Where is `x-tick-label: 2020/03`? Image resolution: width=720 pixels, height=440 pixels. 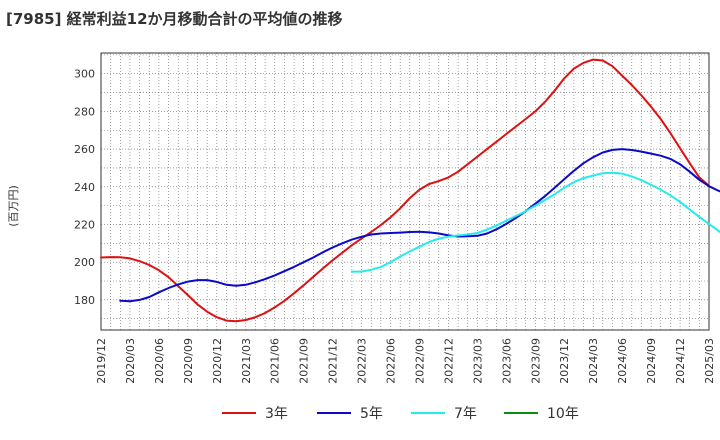
x-tick-label: 2020/03 is located at coordinates (130, 361).